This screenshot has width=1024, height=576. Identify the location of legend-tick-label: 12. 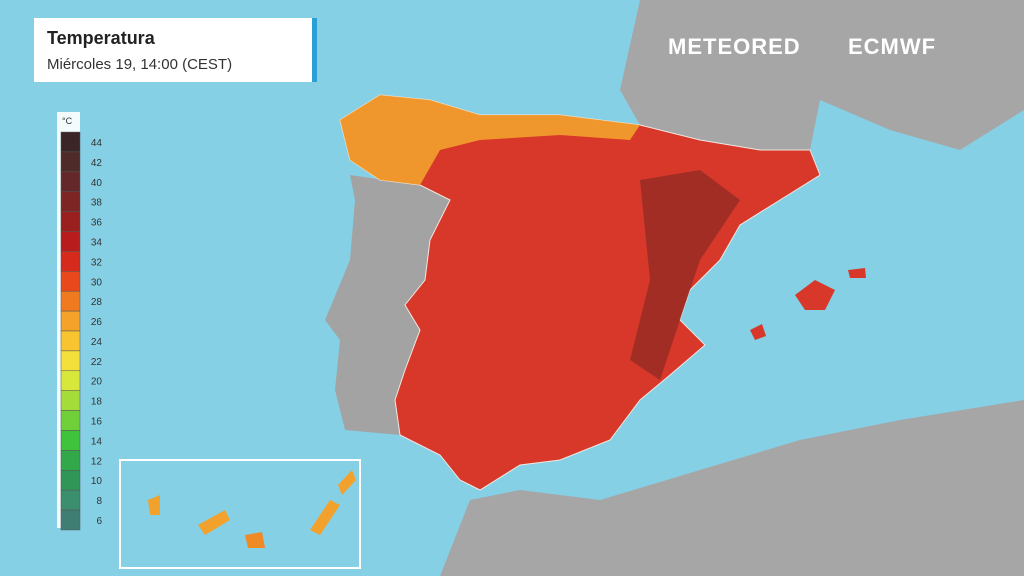
(97, 461).